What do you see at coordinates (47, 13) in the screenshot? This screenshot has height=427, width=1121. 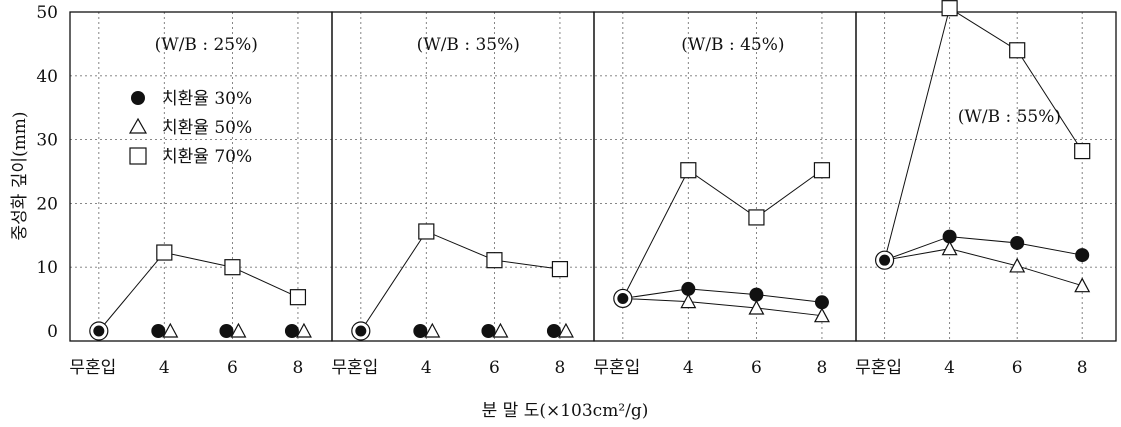 I see `y-tick-label: 50` at bounding box center [47, 13].